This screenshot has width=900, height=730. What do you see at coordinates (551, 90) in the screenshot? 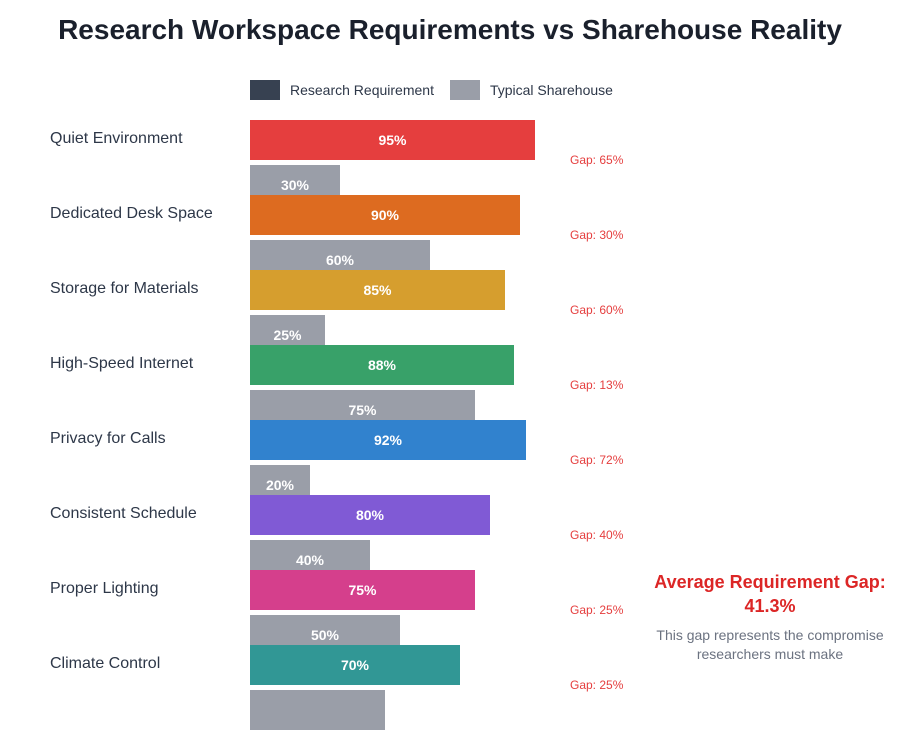
I see `legend-label-sharehouse: Typical Sharehouse` at bounding box center [551, 90].